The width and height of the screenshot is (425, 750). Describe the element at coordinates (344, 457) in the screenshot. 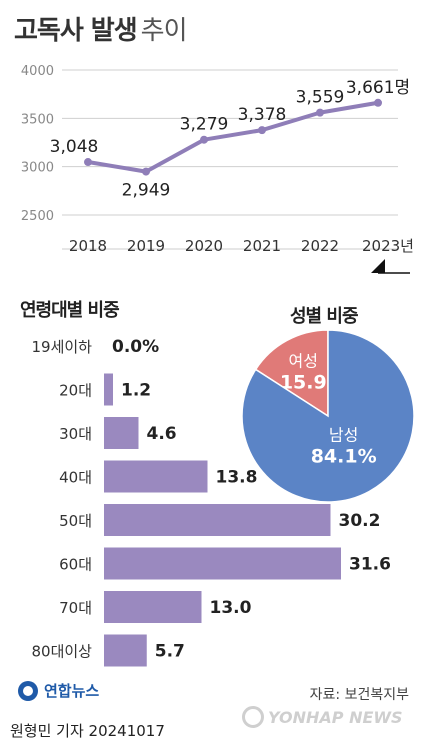

I see `slice-value: 84.1%` at that location.